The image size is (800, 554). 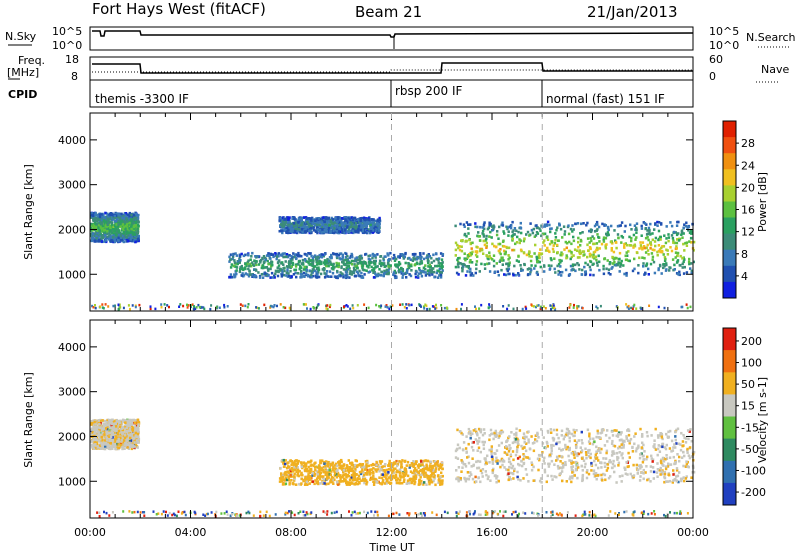 What do you see at coordinates (72, 229) in the screenshot?
I see `ytick-label: 2000` at bounding box center [72, 229].